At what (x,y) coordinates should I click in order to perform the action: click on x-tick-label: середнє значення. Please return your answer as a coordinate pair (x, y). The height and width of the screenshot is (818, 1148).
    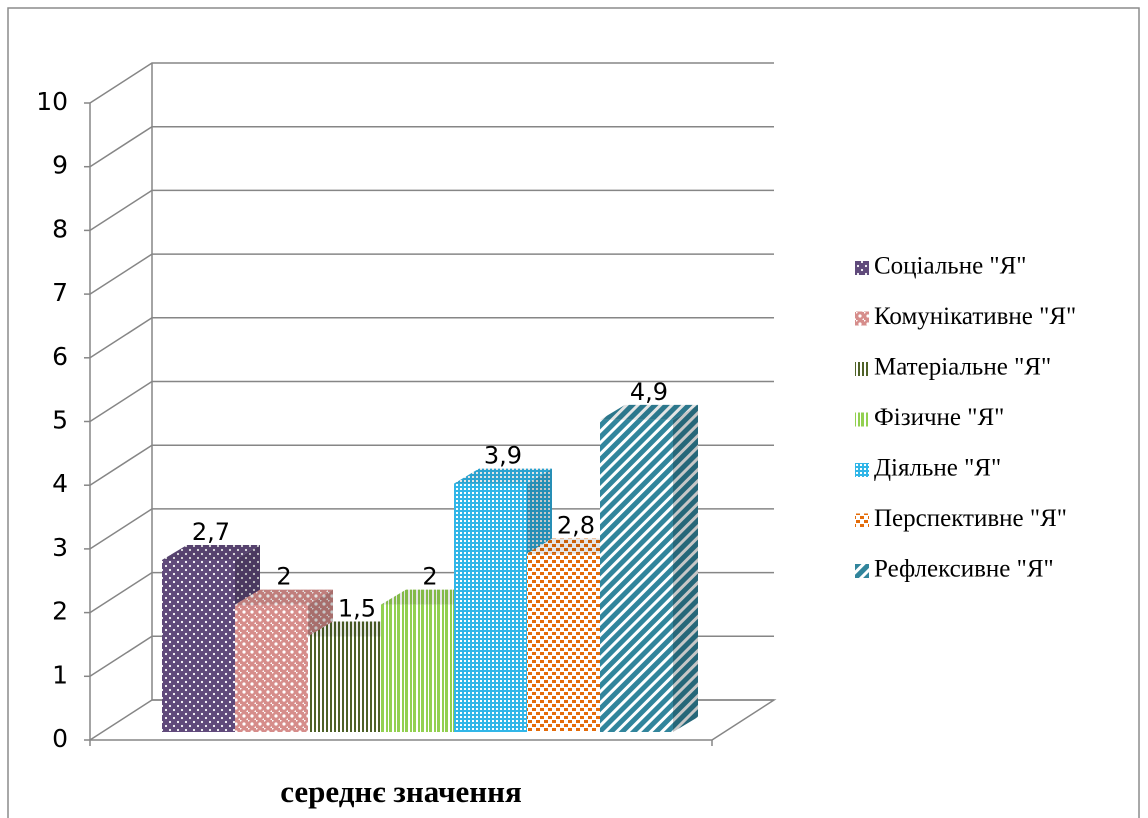
    Looking at the image, I should click on (401, 791).